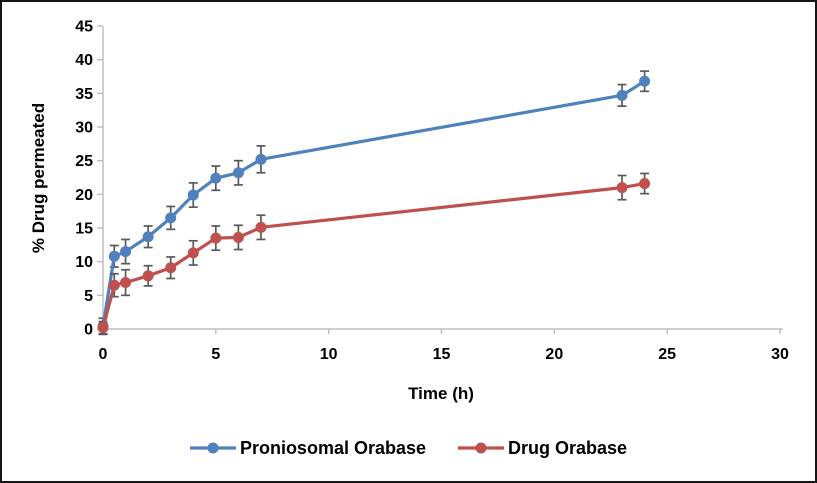  Describe the element at coordinates (329, 354) in the screenshot. I see `x-tick-label: 10` at that location.